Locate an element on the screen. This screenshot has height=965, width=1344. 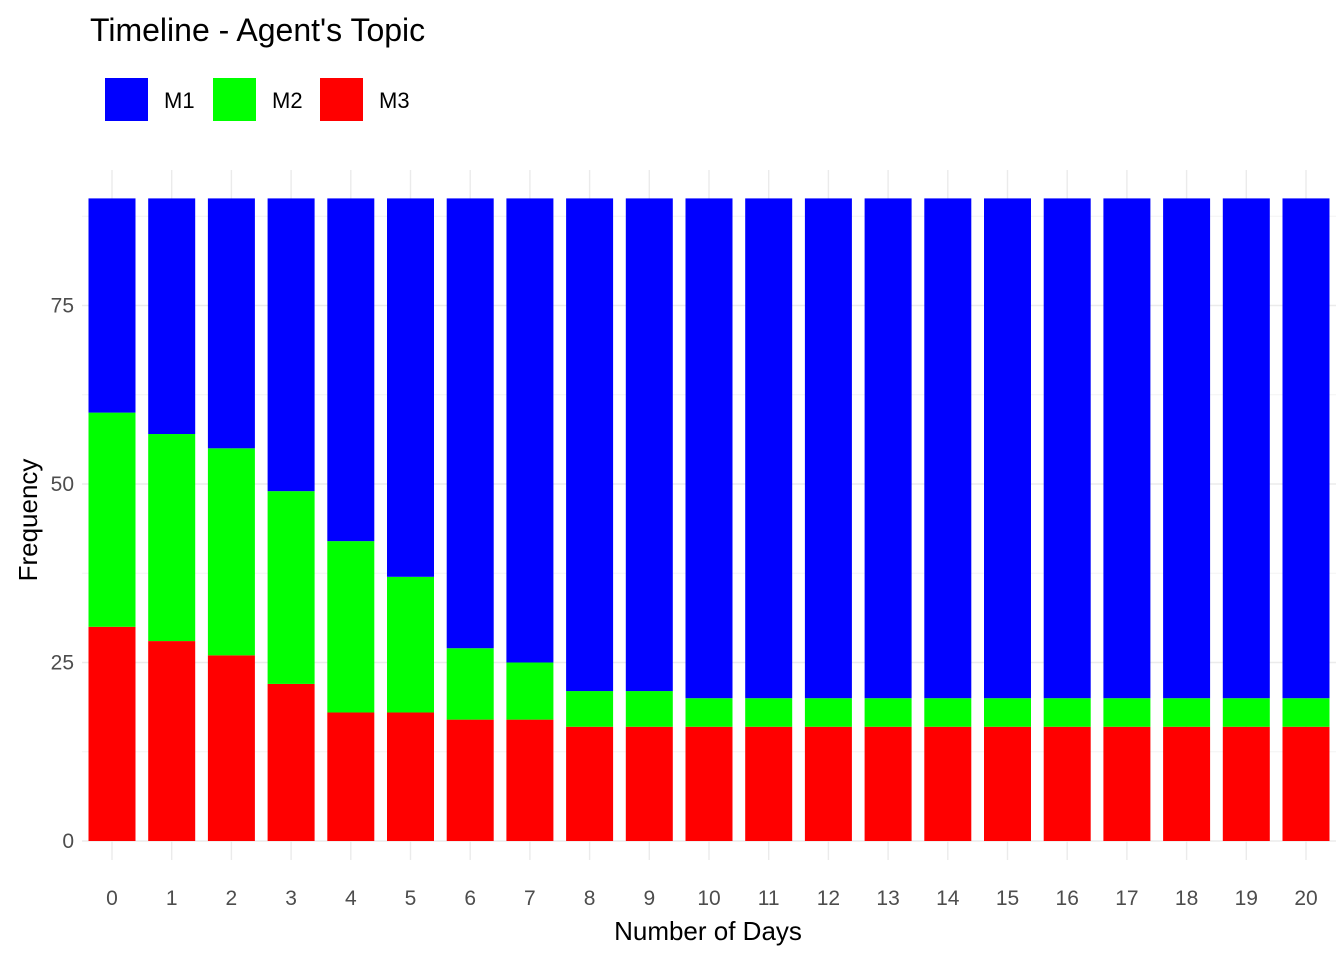
x-tick-label: 4 is located at coordinates (351, 898).